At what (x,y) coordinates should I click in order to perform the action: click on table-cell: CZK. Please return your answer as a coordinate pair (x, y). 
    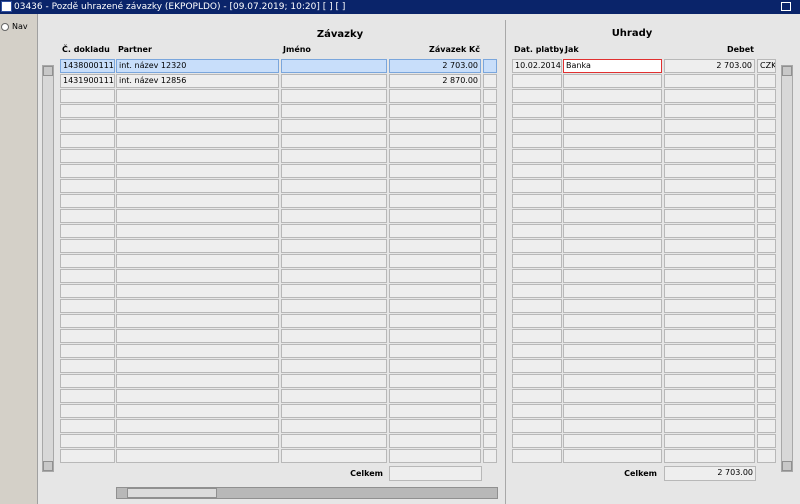
    Looking at the image, I should click on (766, 66).